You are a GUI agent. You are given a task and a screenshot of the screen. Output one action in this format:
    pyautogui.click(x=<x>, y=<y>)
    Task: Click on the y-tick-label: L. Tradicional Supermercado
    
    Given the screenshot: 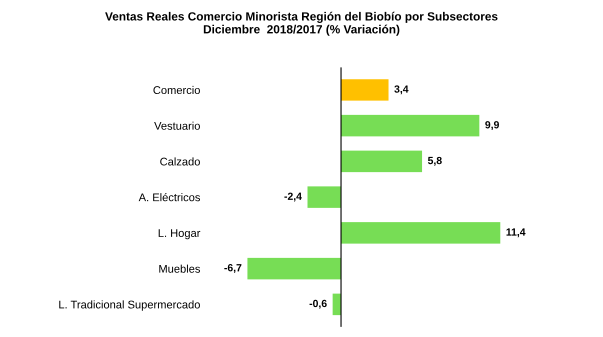 What is the action you would take?
    pyautogui.click(x=129, y=305)
    